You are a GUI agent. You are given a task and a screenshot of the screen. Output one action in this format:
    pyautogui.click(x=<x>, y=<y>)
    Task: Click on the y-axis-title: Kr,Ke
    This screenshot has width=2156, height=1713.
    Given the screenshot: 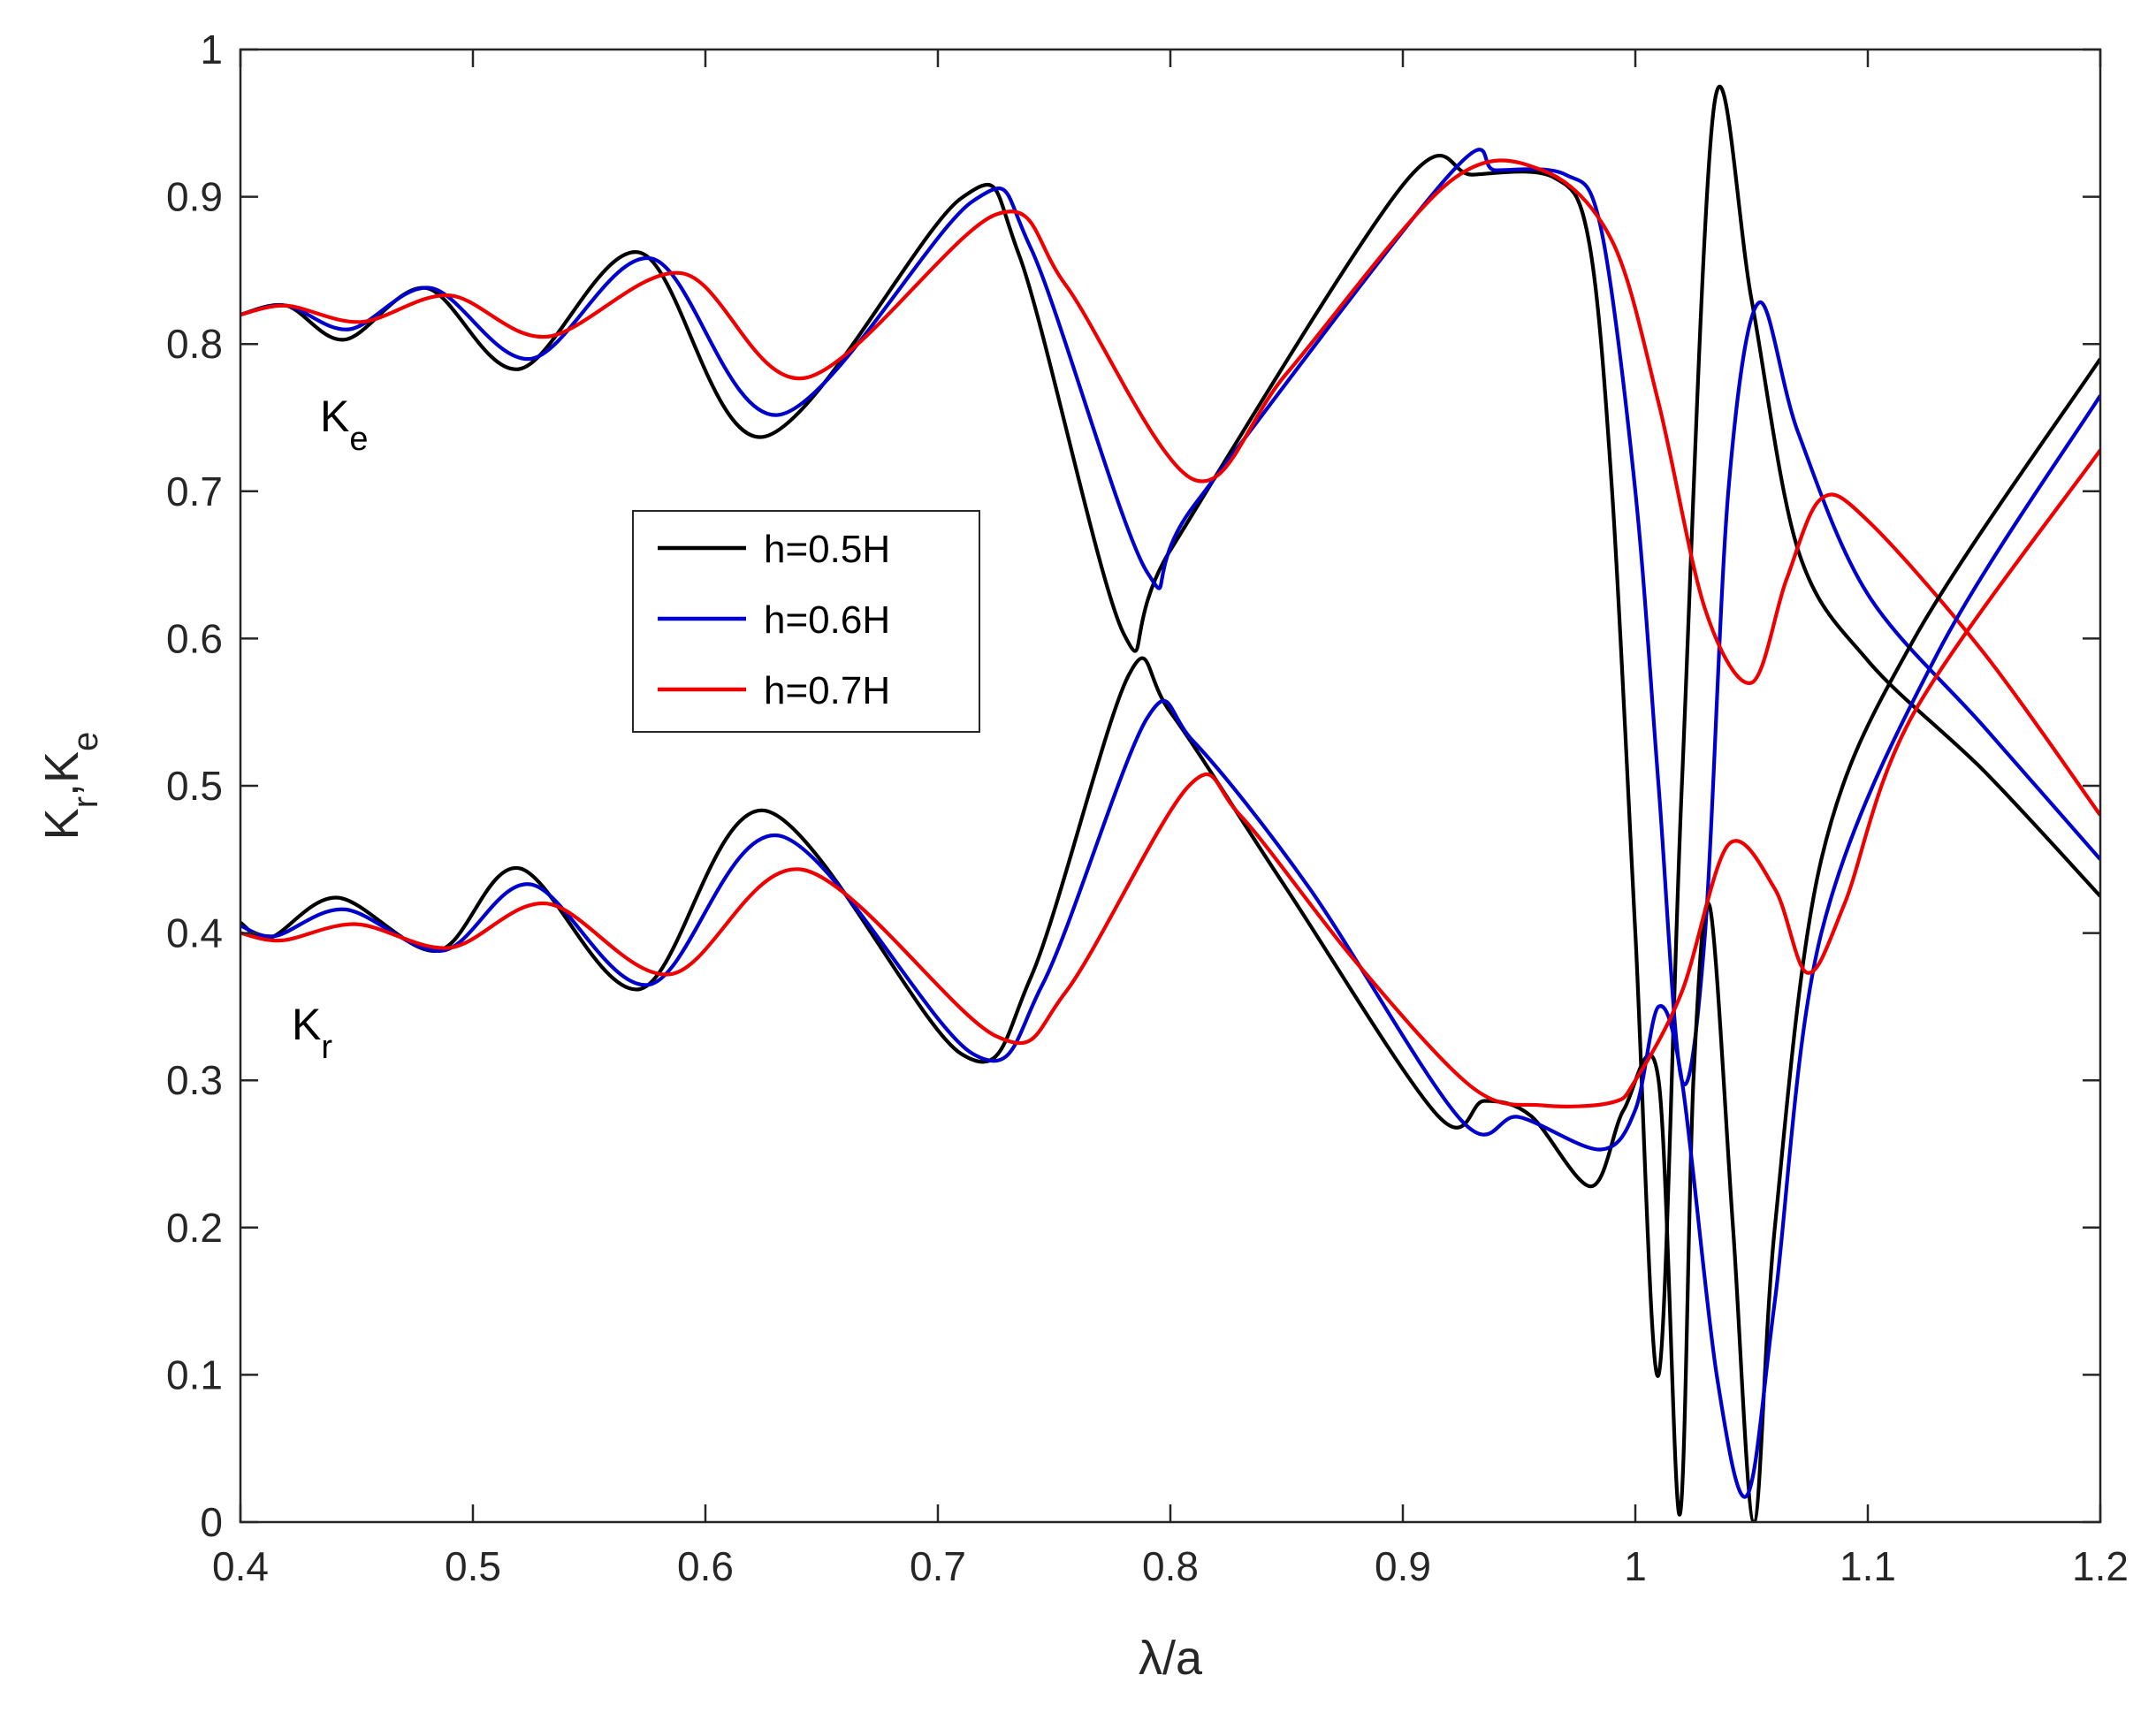 What is the action you would take?
    pyautogui.click(x=70, y=787)
    